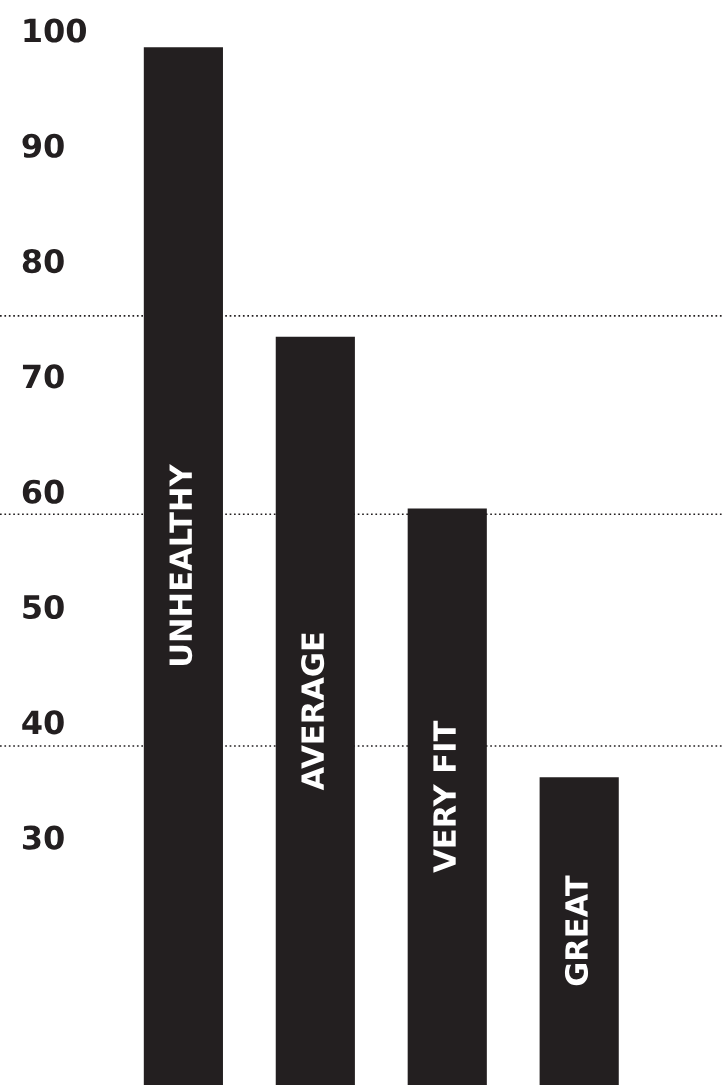 The height and width of the screenshot is (1085, 723). What do you see at coordinates (43, 376) in the screenshot?
I see `y-tick-label: 70` at bounding box center [43, 376].